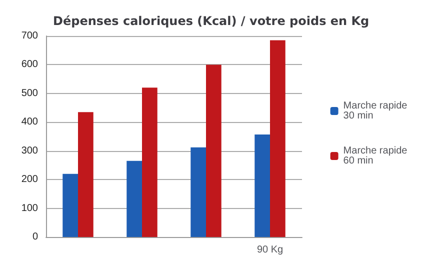  I want to click on y-tick-label: 700, so click(29, 36).